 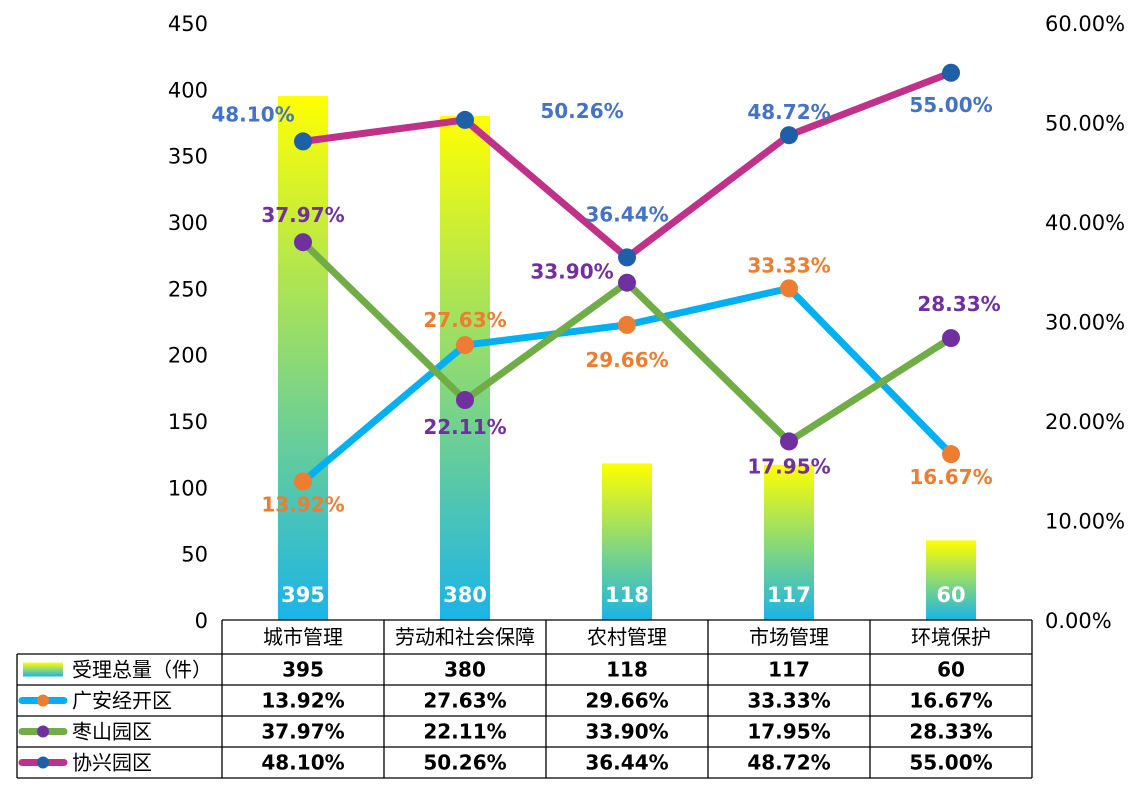 I want to click on point-value-label: 17.95%, so click(x=788, y=466).